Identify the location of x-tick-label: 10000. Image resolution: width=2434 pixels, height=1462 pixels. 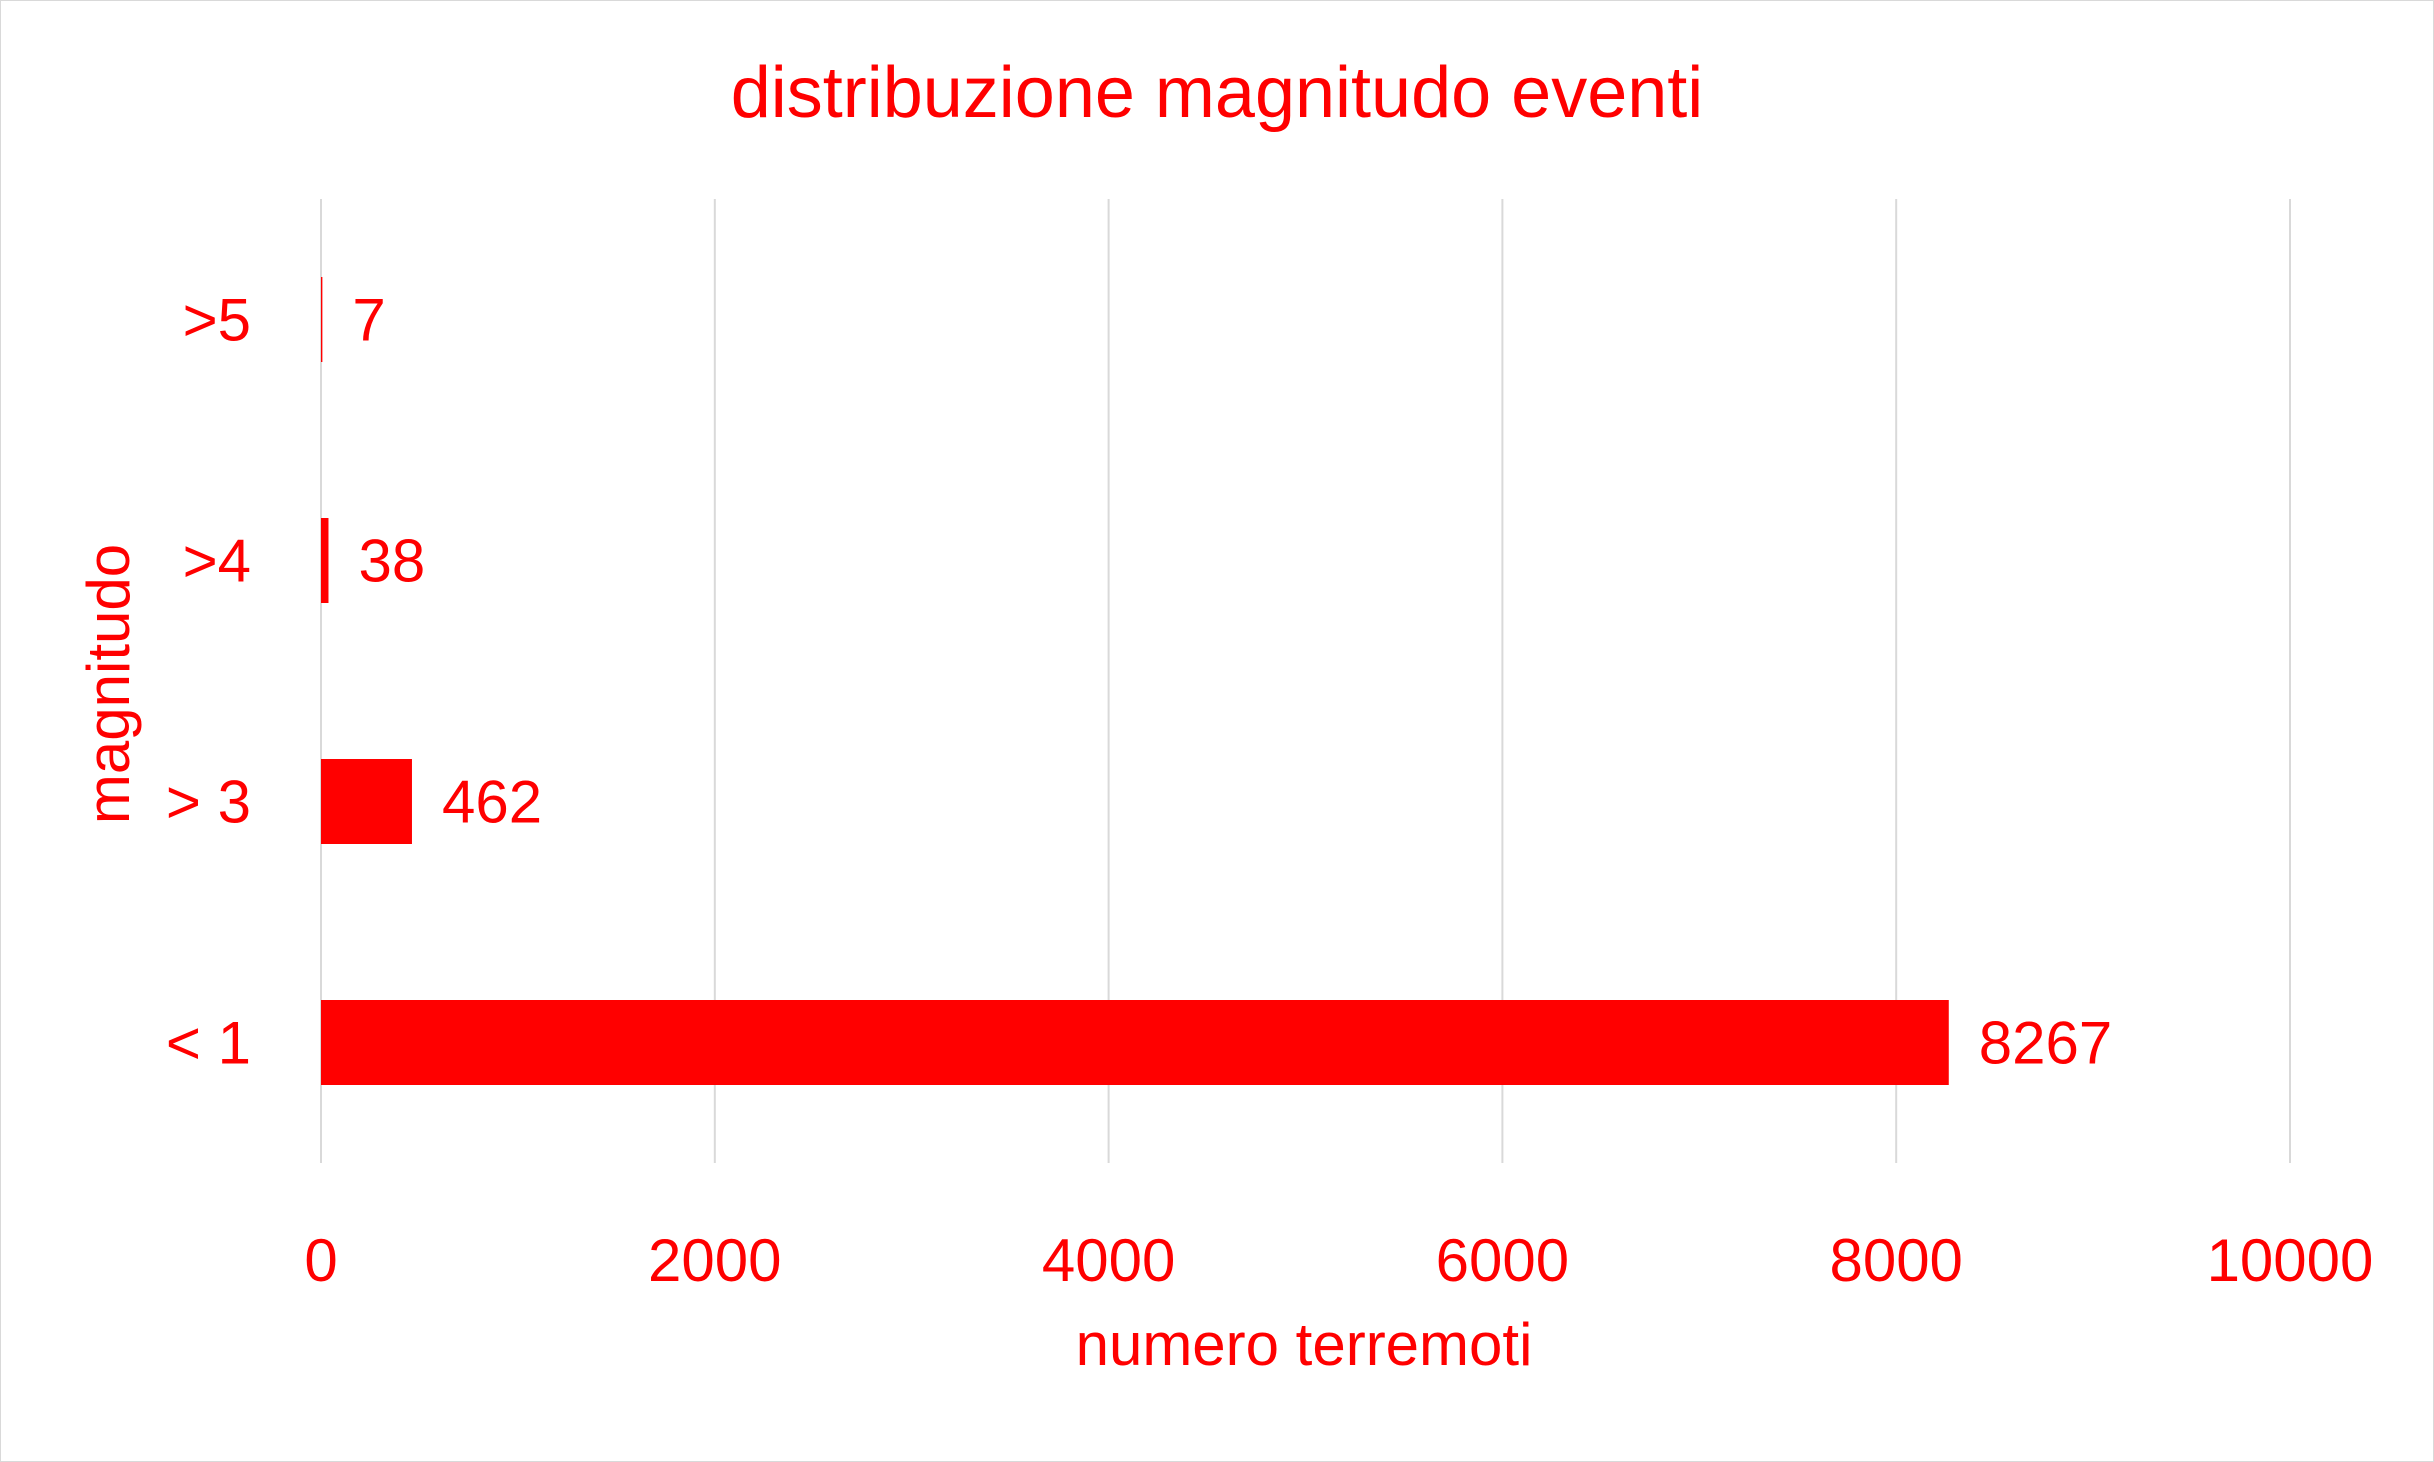
(2290, 1260).